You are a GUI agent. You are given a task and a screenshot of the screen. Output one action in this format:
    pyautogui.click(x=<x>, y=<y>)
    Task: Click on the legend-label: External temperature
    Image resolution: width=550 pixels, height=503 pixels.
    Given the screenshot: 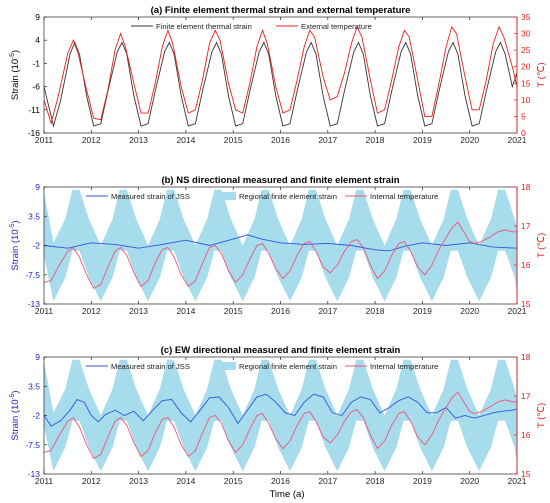 What is the action you would take?
    pyautogui.click(x=336, y=26)
    